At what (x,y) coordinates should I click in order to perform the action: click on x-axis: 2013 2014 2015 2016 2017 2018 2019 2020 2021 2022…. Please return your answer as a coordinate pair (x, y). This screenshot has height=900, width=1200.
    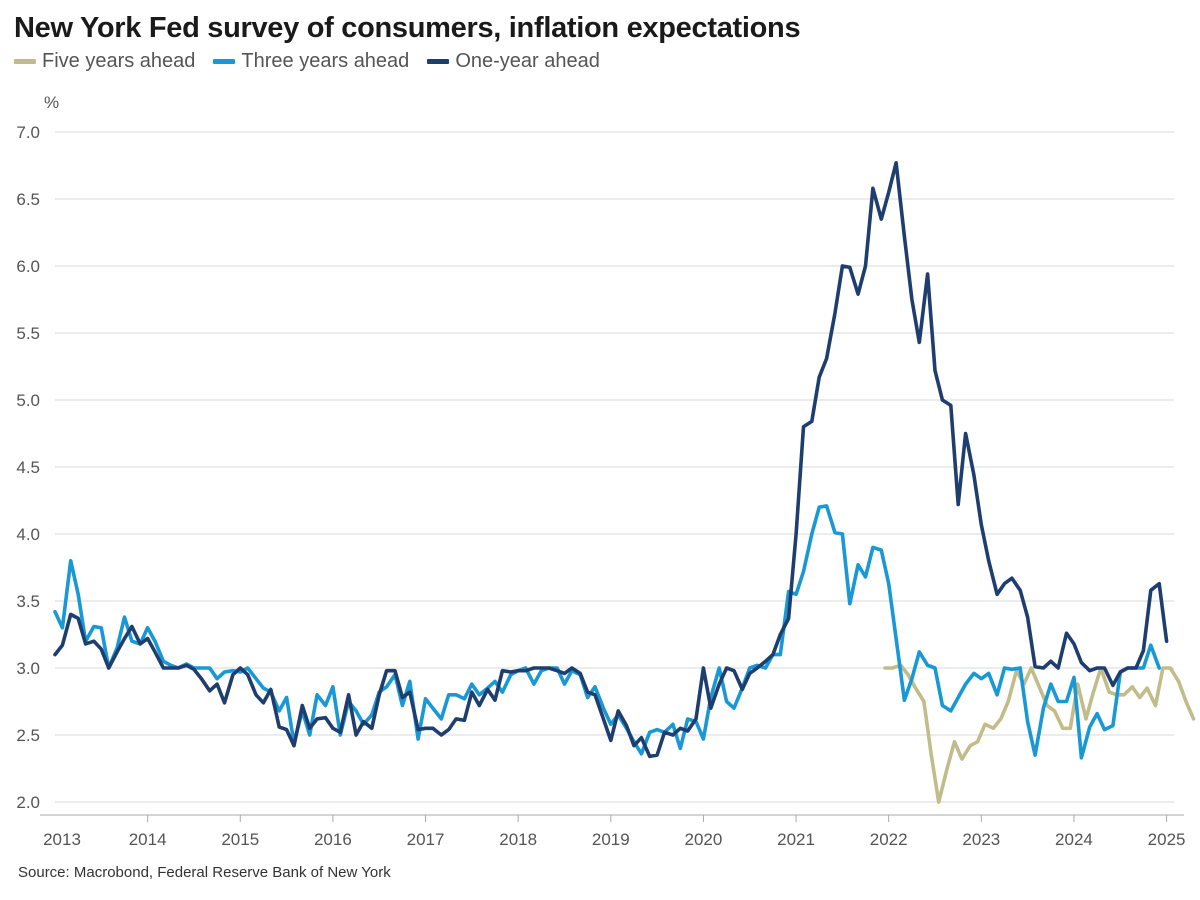
    Looking at the image, I should click on (613, 831).